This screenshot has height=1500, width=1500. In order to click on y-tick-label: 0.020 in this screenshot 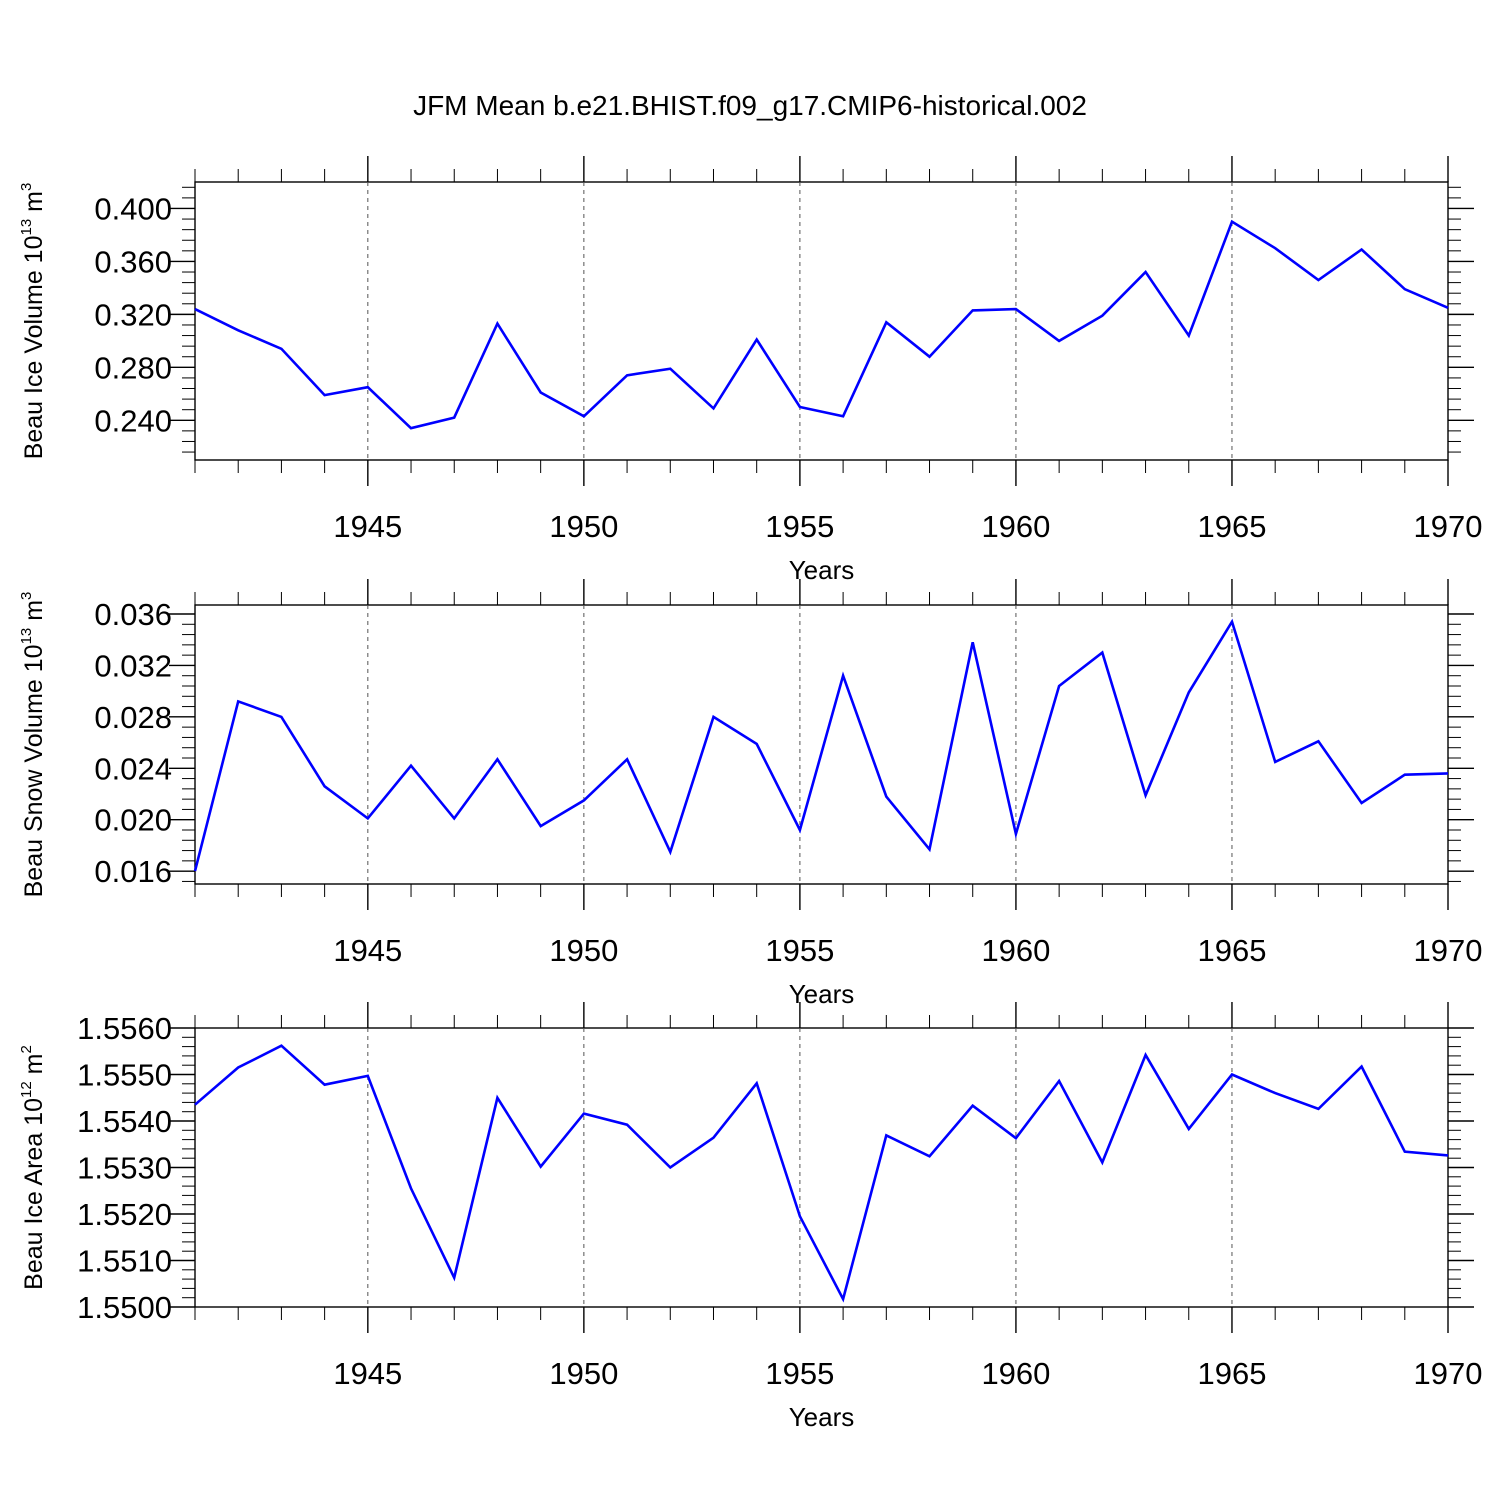, I will do `click(133, 820)`.